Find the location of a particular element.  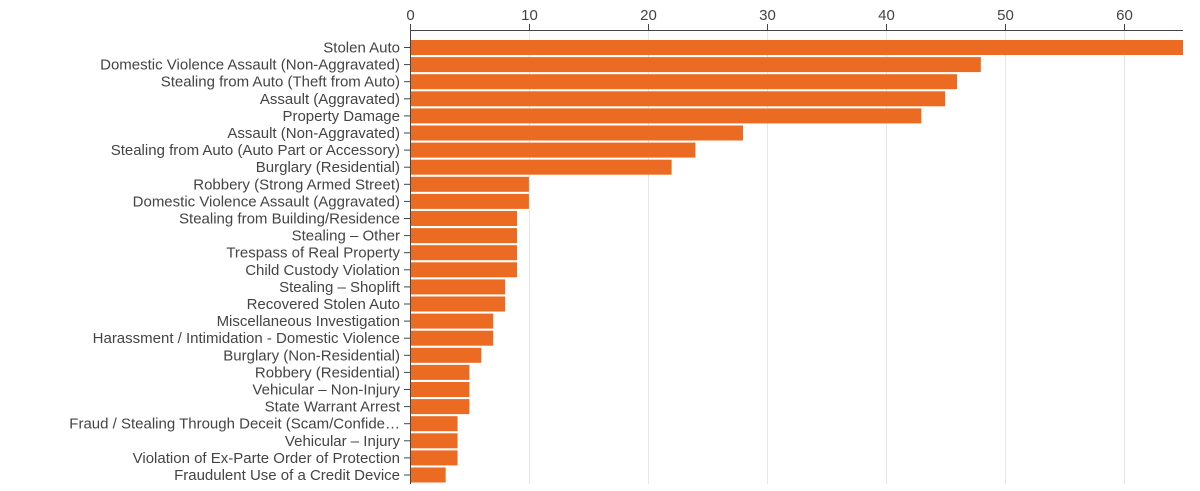

x-tick-label: 50 is located at coordinates (1005, 15).